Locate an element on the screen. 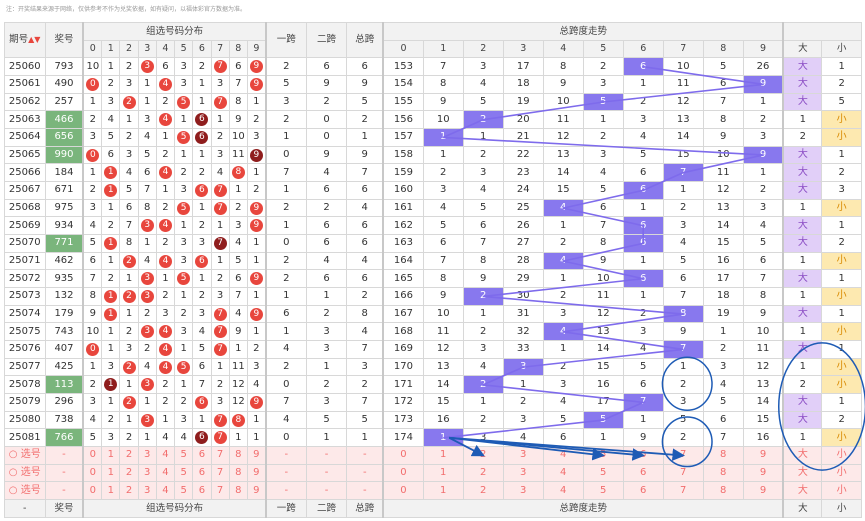 This screenshot has width=865, height=521. selected-span-digit: 6 is located at coordinates (643, 455).